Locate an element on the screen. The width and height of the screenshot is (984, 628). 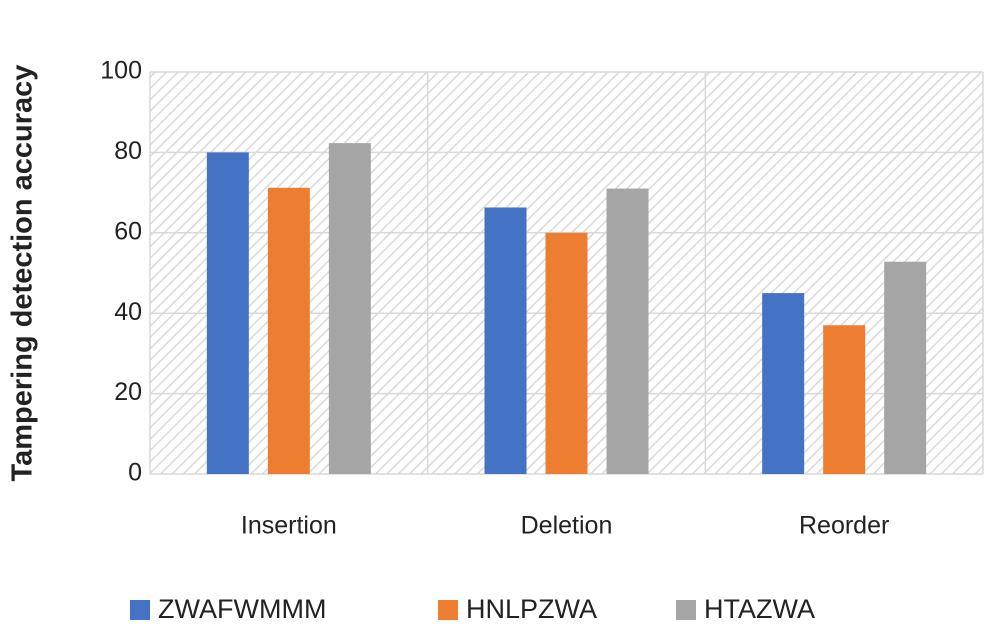
y-tick-label: 100 is located at coordinates (121, 71).